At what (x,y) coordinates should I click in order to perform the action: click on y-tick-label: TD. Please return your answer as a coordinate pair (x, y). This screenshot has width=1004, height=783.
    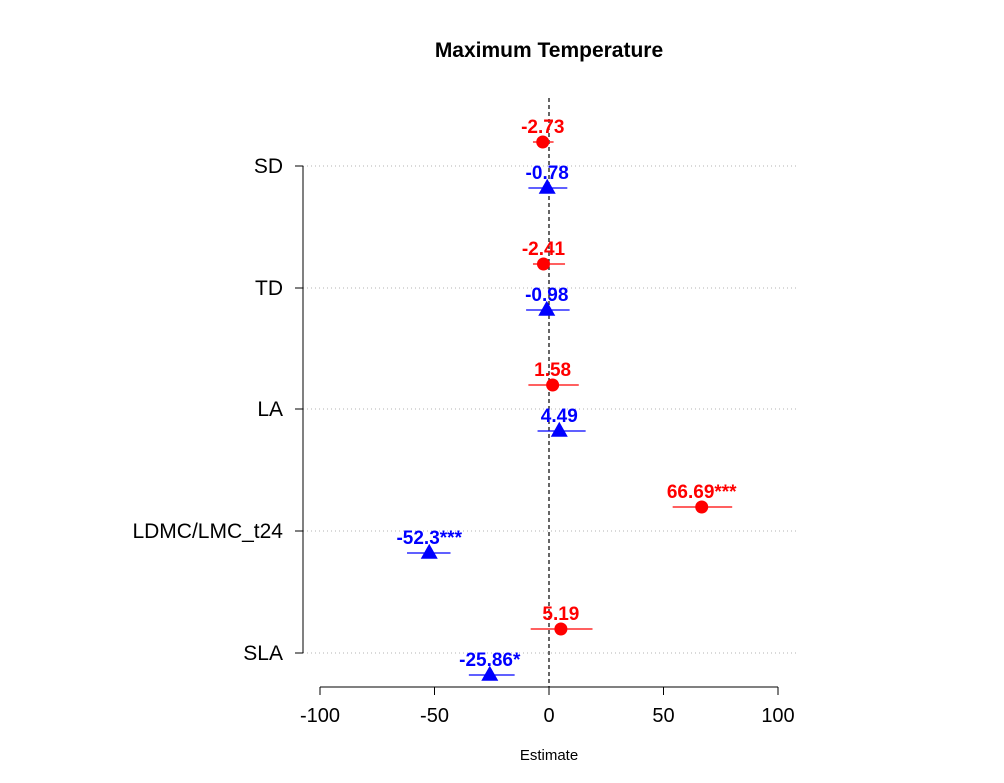
    Looking at the image, I should click on (269, 288).